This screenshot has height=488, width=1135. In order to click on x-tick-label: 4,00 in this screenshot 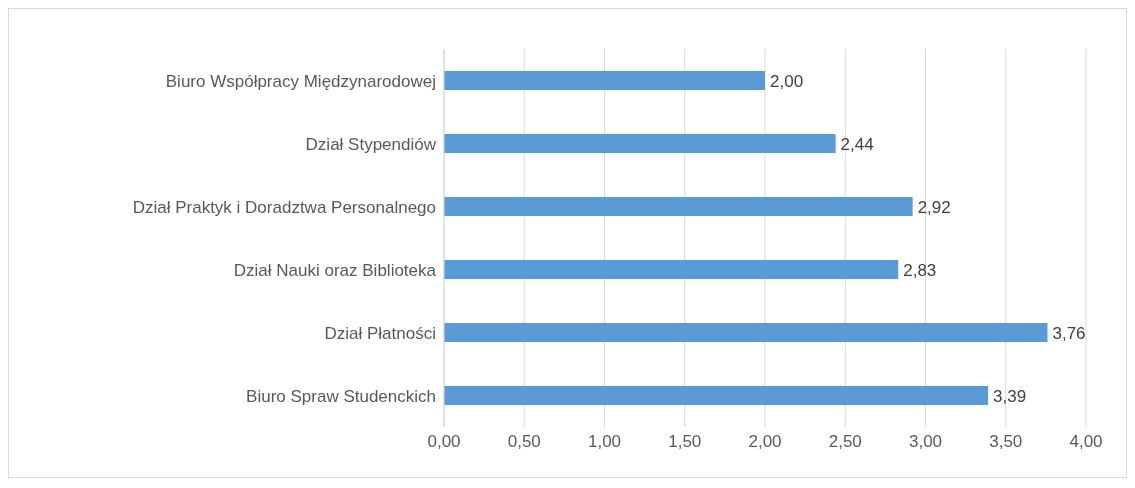, I will do `click(1086, 442)`.